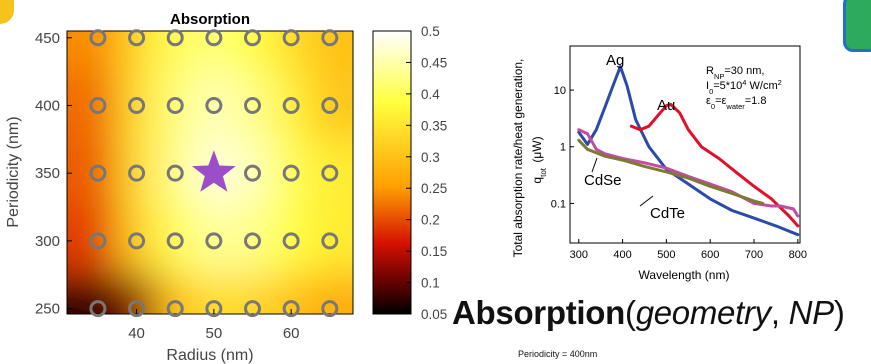  What do you see at coordinates (136, 333) in the screenshot?
I see `heatmap-x-tick-label: 40` at bounding box center [136, 333].